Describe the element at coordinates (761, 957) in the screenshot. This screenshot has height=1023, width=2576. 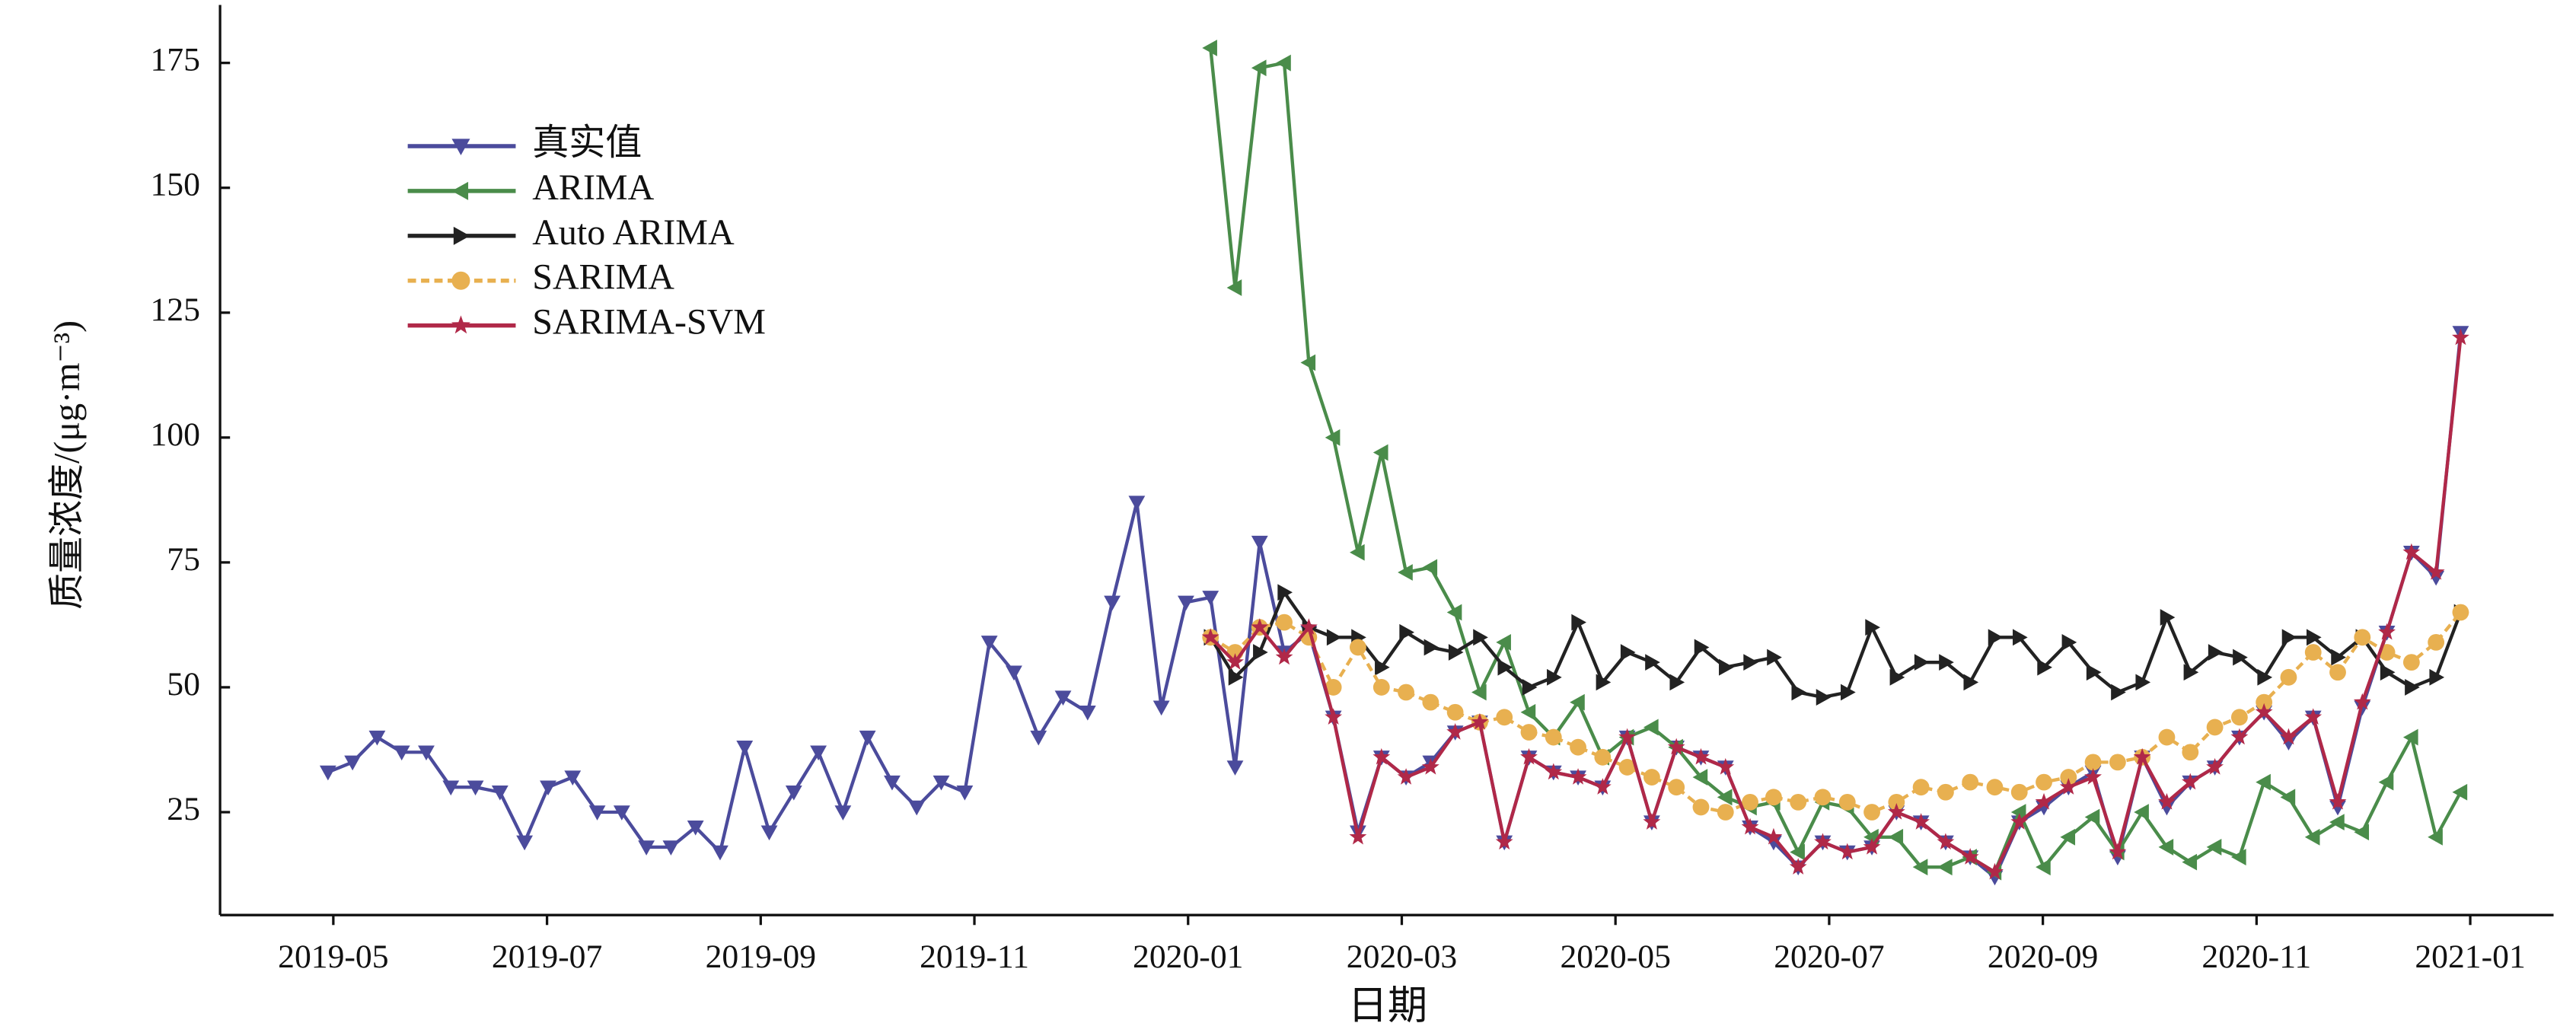
I see `x-tick-label: 2019-09` at that location.